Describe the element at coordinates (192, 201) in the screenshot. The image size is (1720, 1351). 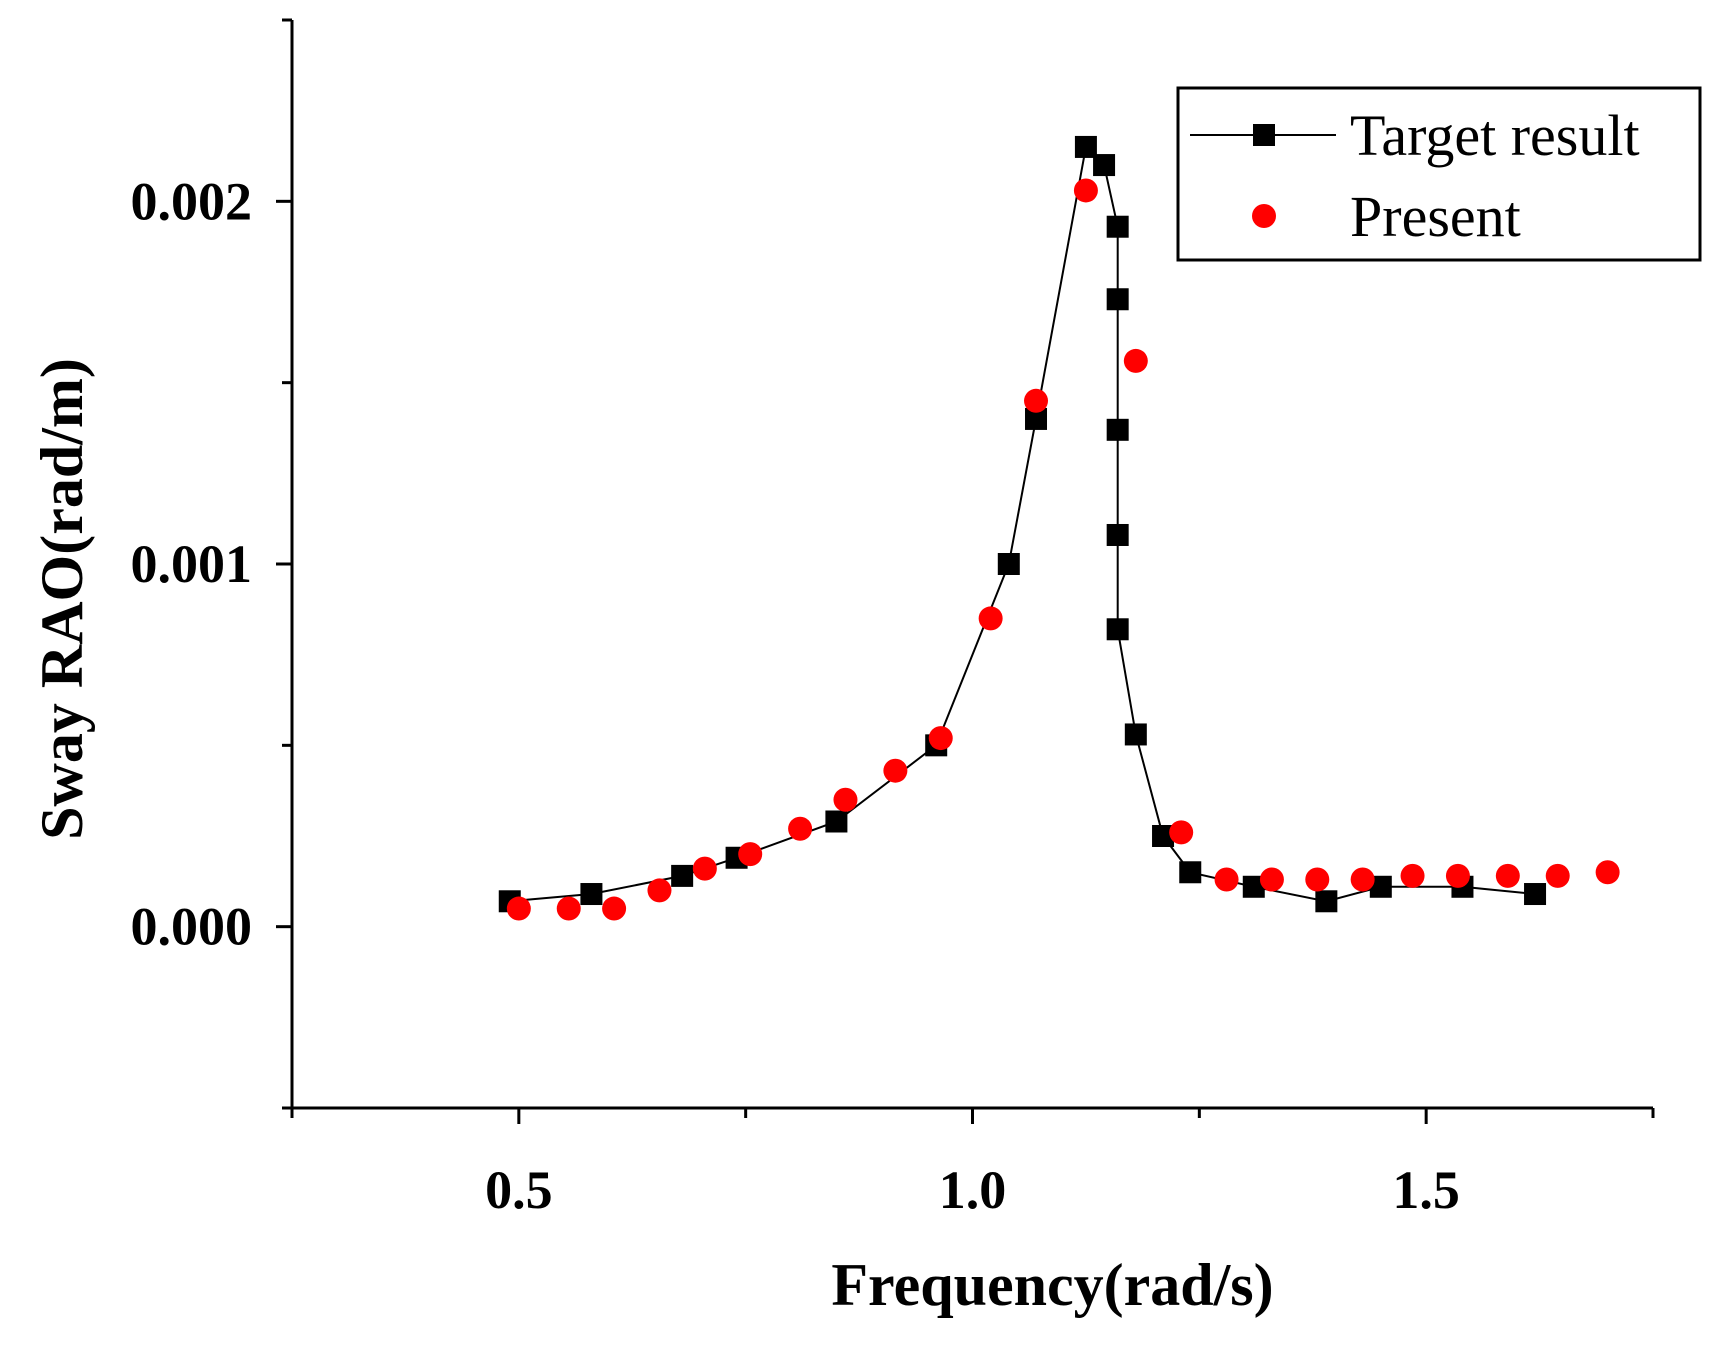
I see `y-tick-label: 0.002` at that location.